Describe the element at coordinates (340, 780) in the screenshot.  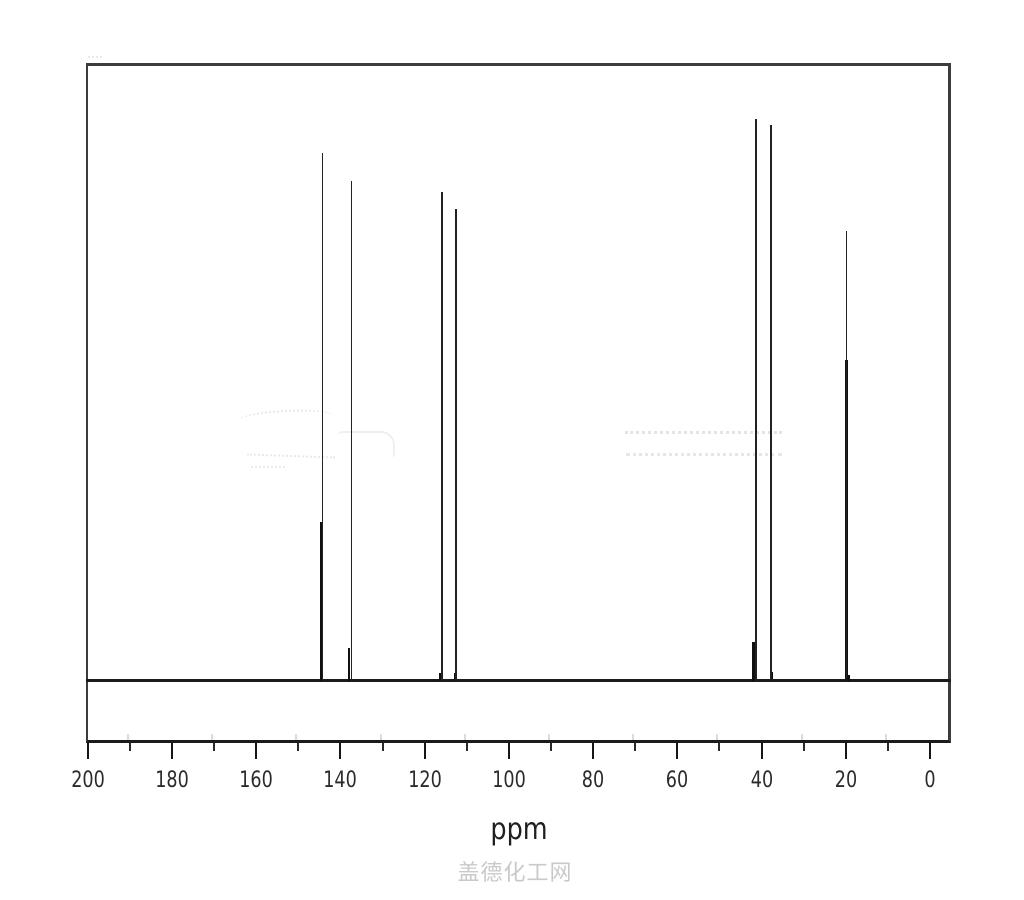
I see `x-axis-tick-label: 140` at that location.